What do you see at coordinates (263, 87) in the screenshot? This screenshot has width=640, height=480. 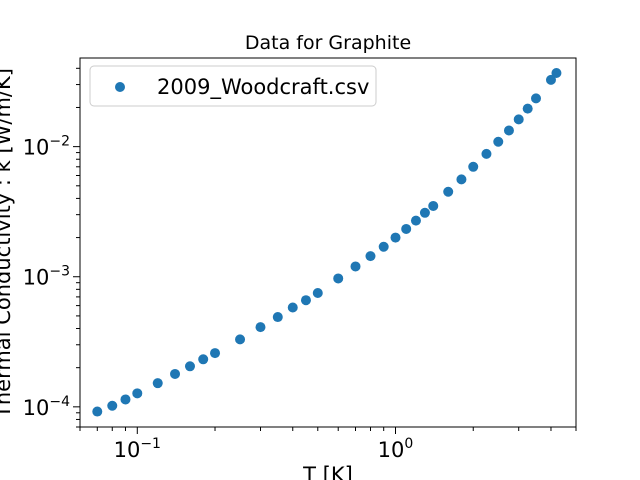 I see `legend-label: 2009_Woodcraft.csv` at bounding box center [263, 87].